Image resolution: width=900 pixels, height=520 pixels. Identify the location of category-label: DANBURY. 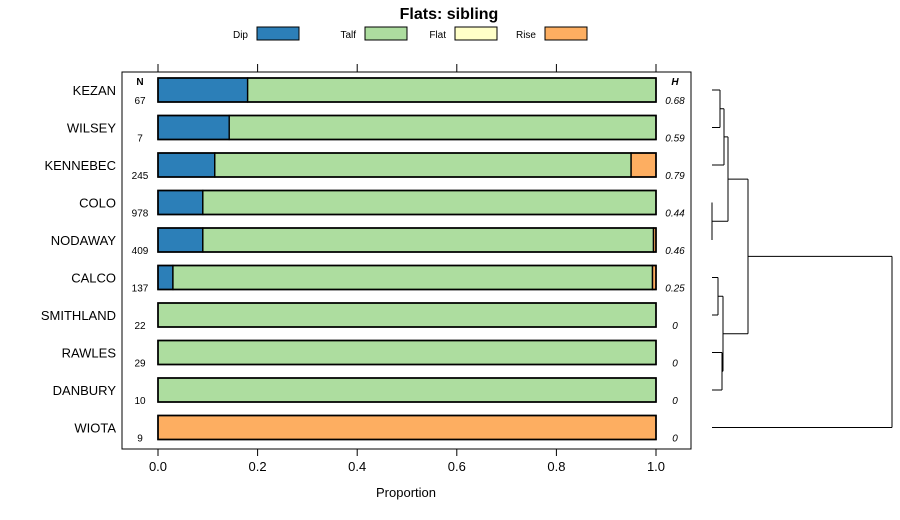
(85, 390).